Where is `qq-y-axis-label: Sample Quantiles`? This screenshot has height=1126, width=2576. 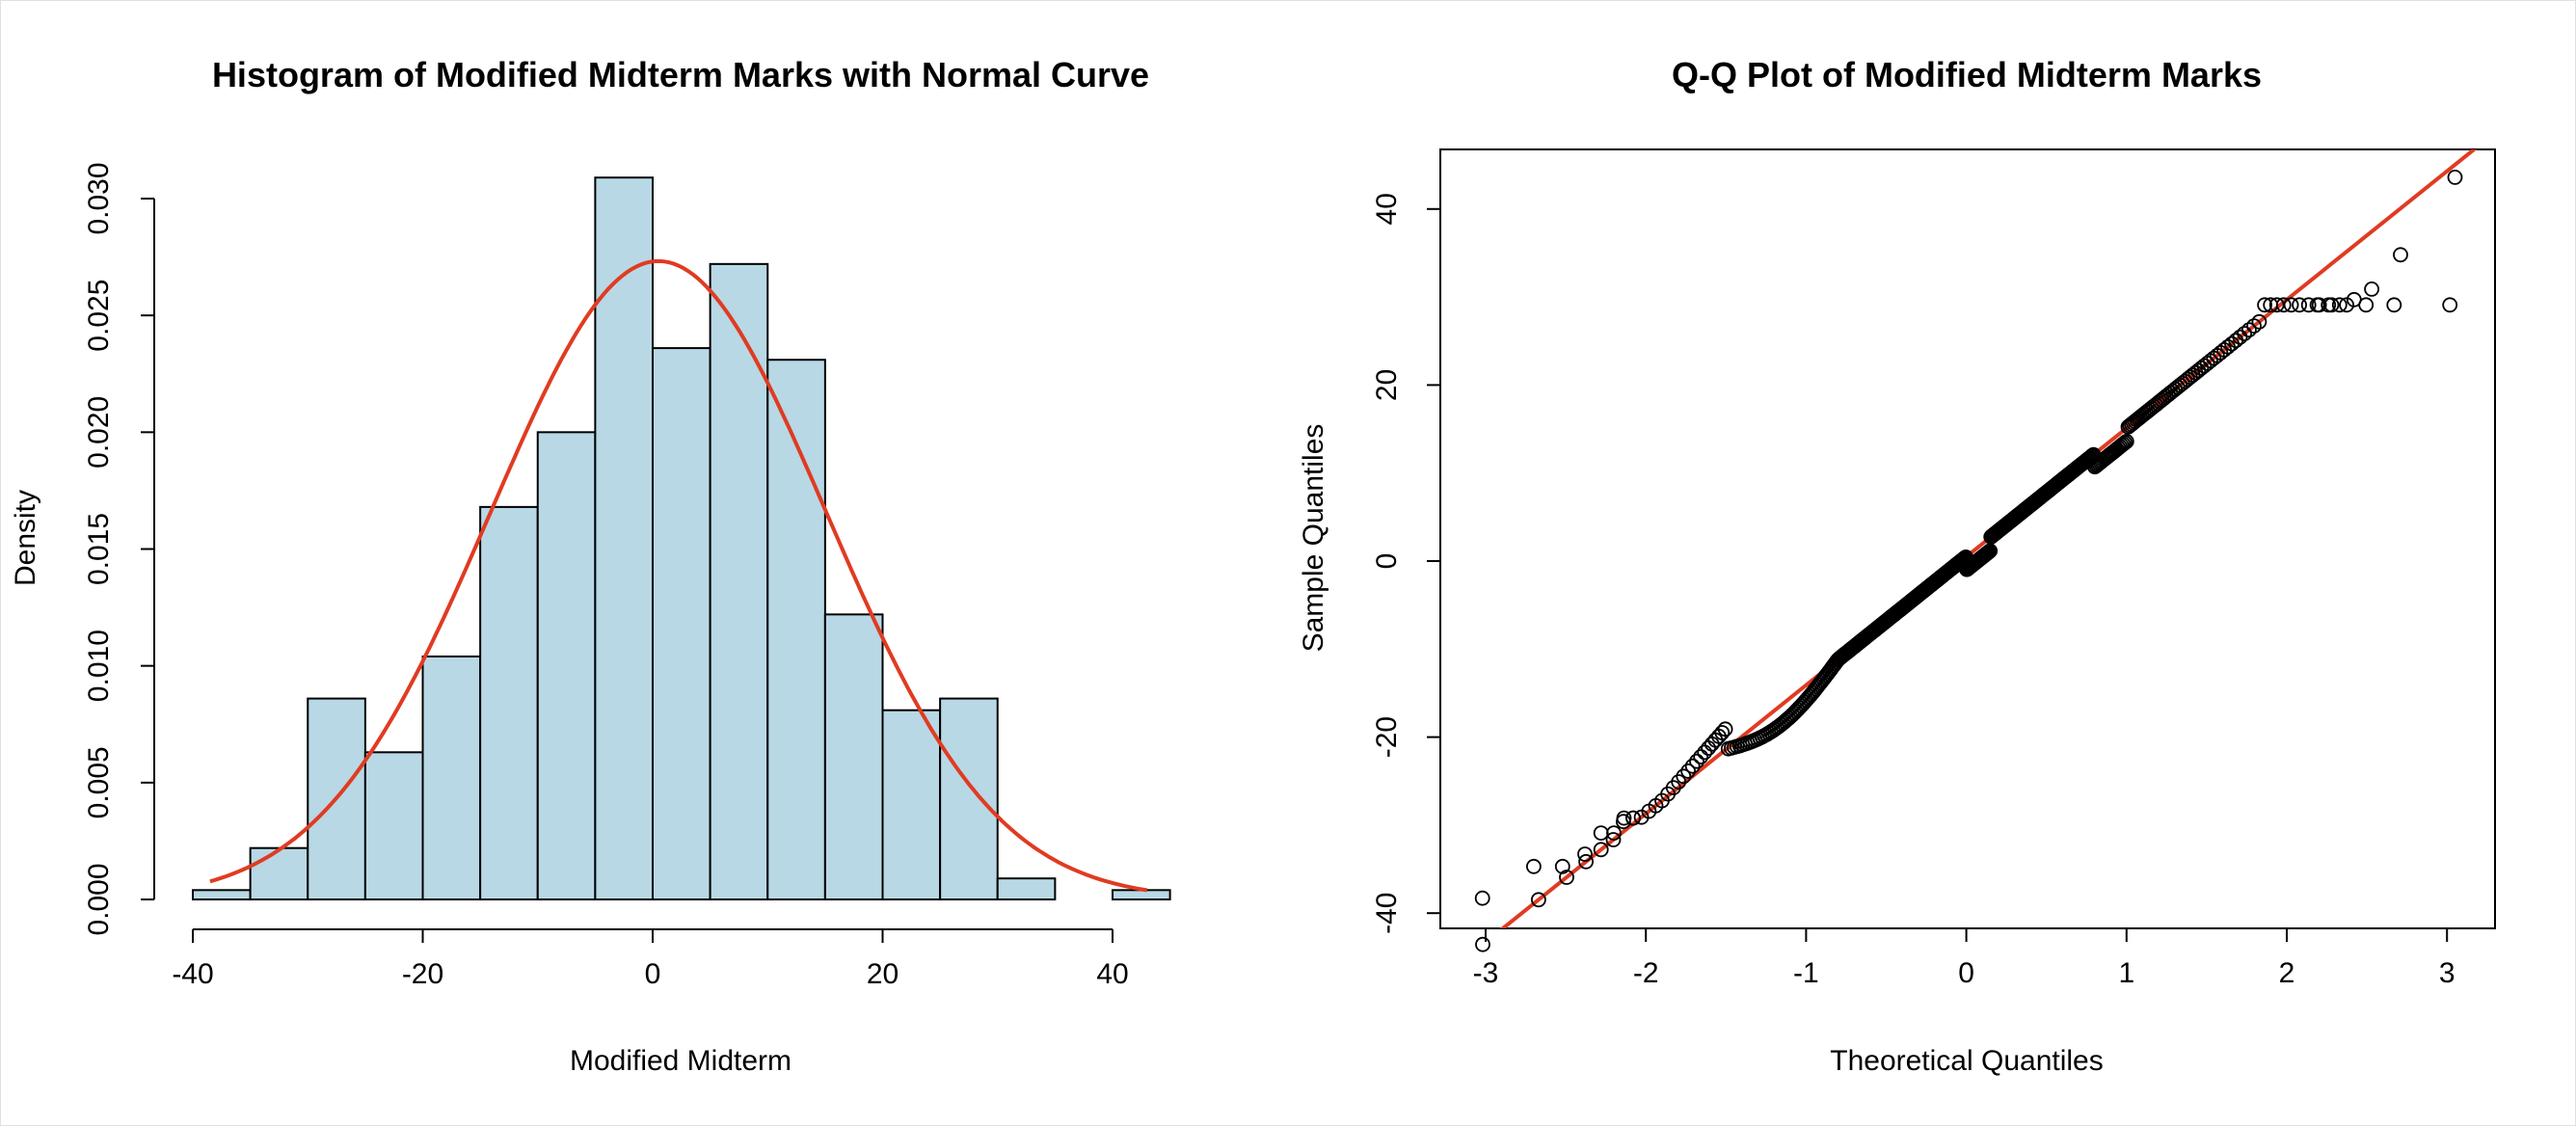
qq-y-axis-label: Sample Quantiles is located at coordinates (1314, 538).